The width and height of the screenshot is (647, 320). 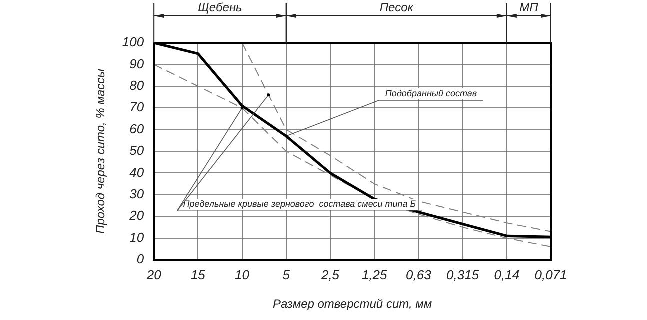 I want to click on x-tick-label: 0,071, so click(x=551, y=274).